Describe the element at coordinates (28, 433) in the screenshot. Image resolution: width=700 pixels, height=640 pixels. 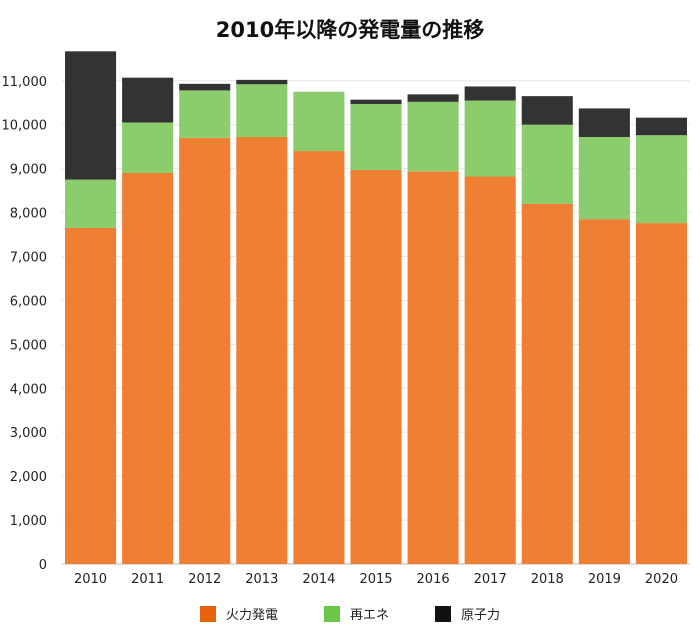
I see `y-tick-label: 3,000` at that location.